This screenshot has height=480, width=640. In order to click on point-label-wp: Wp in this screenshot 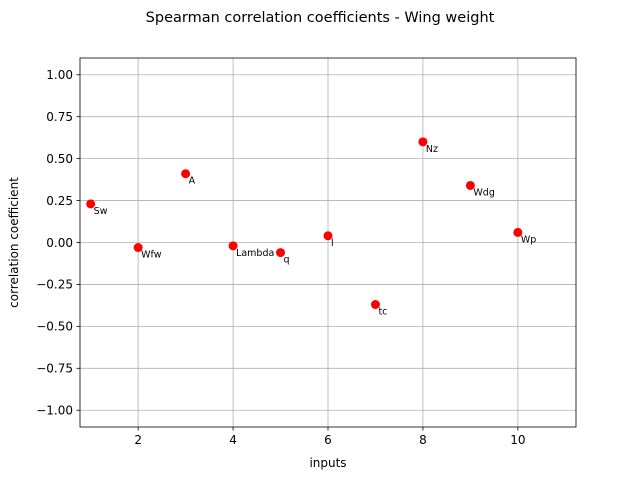, I will do `click(528, 239)`.